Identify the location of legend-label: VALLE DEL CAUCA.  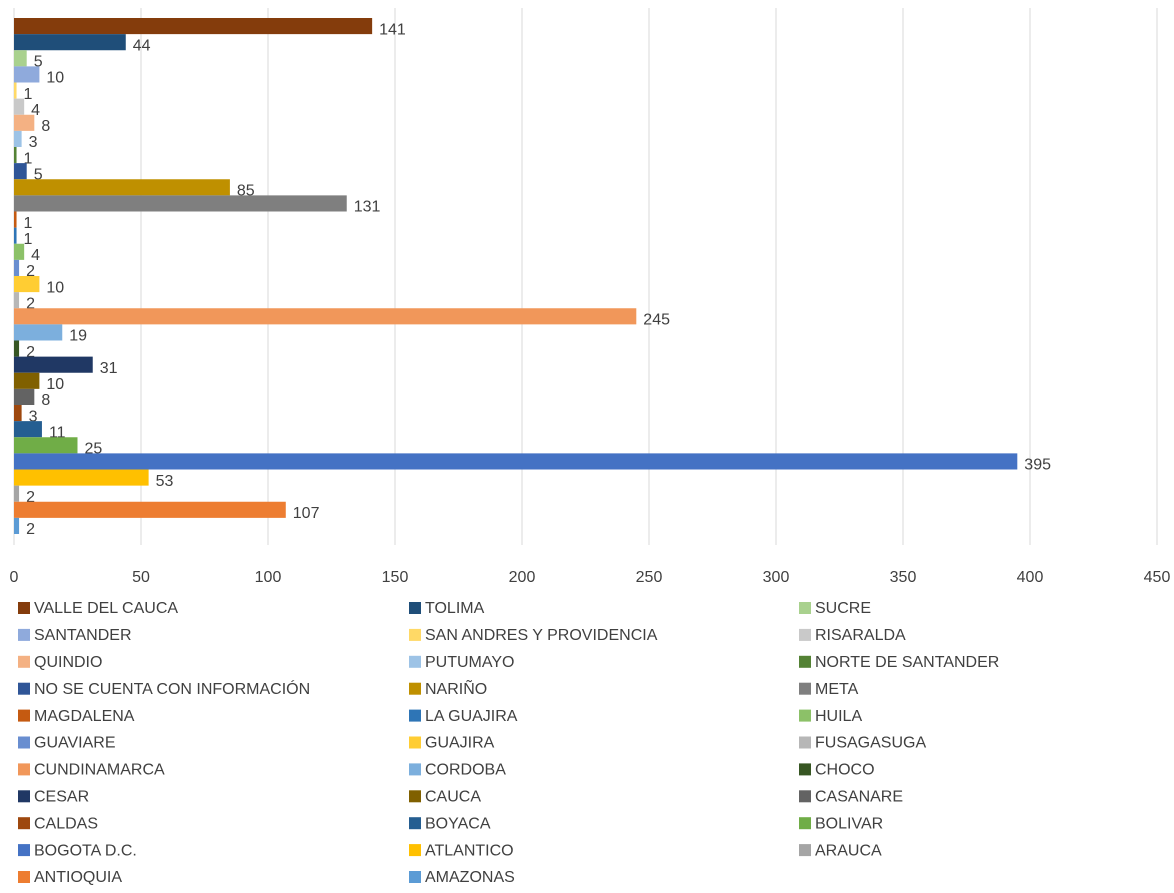
(106, 608).